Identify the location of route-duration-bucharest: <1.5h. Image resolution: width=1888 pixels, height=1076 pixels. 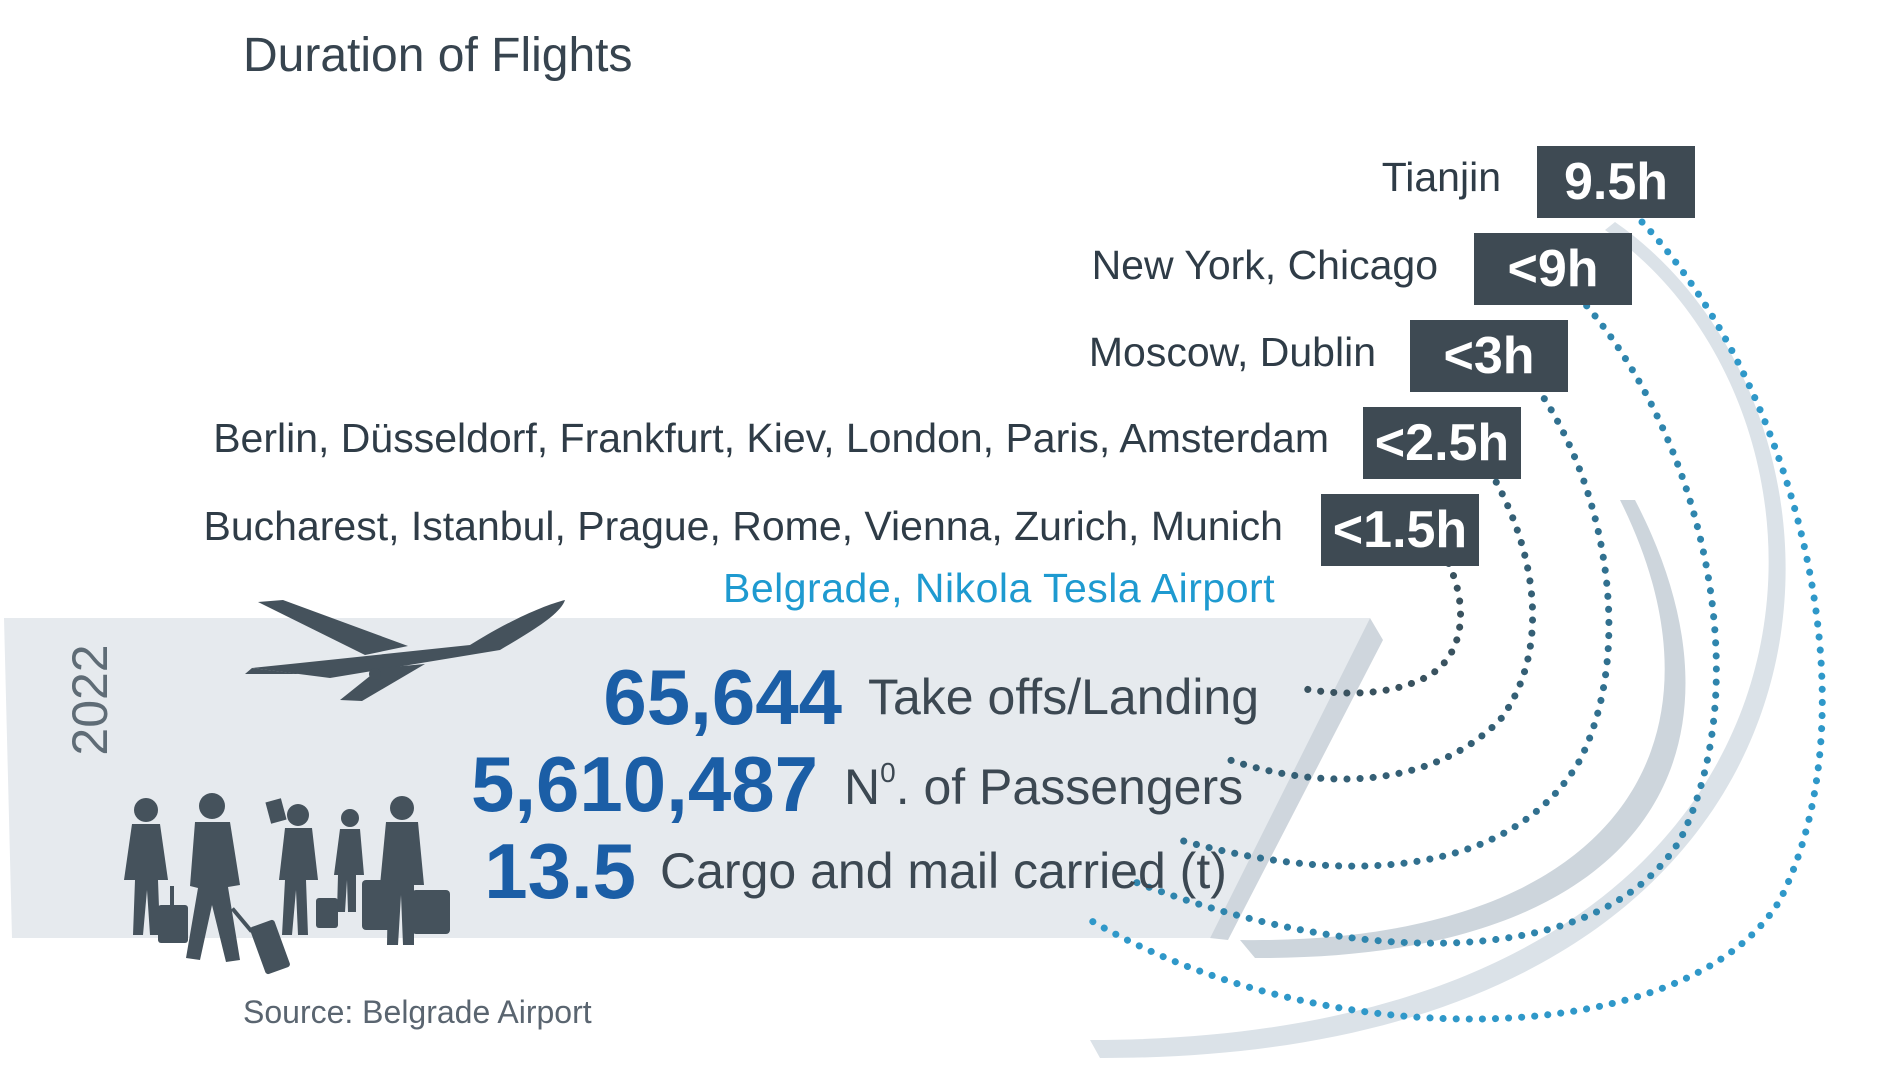
(1400, 530).